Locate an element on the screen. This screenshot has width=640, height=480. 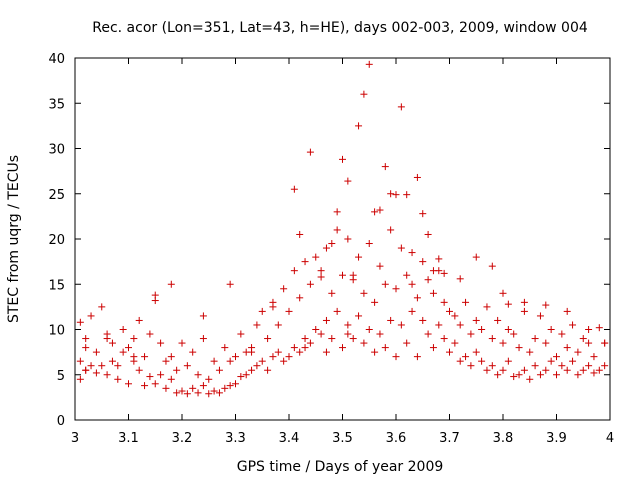
y-tick-label: 25 is located at coordinates (56, 195).